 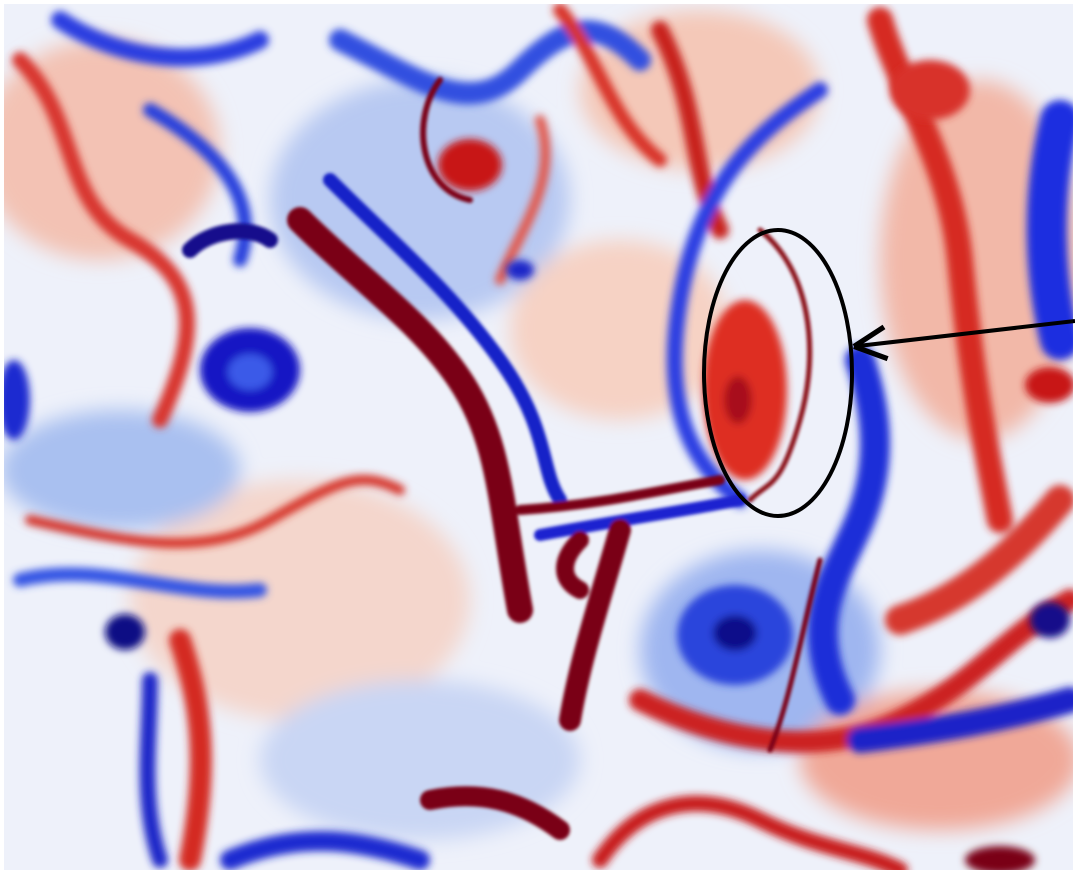 I want to click on red-vortex-core, so click(x=738, y=400).